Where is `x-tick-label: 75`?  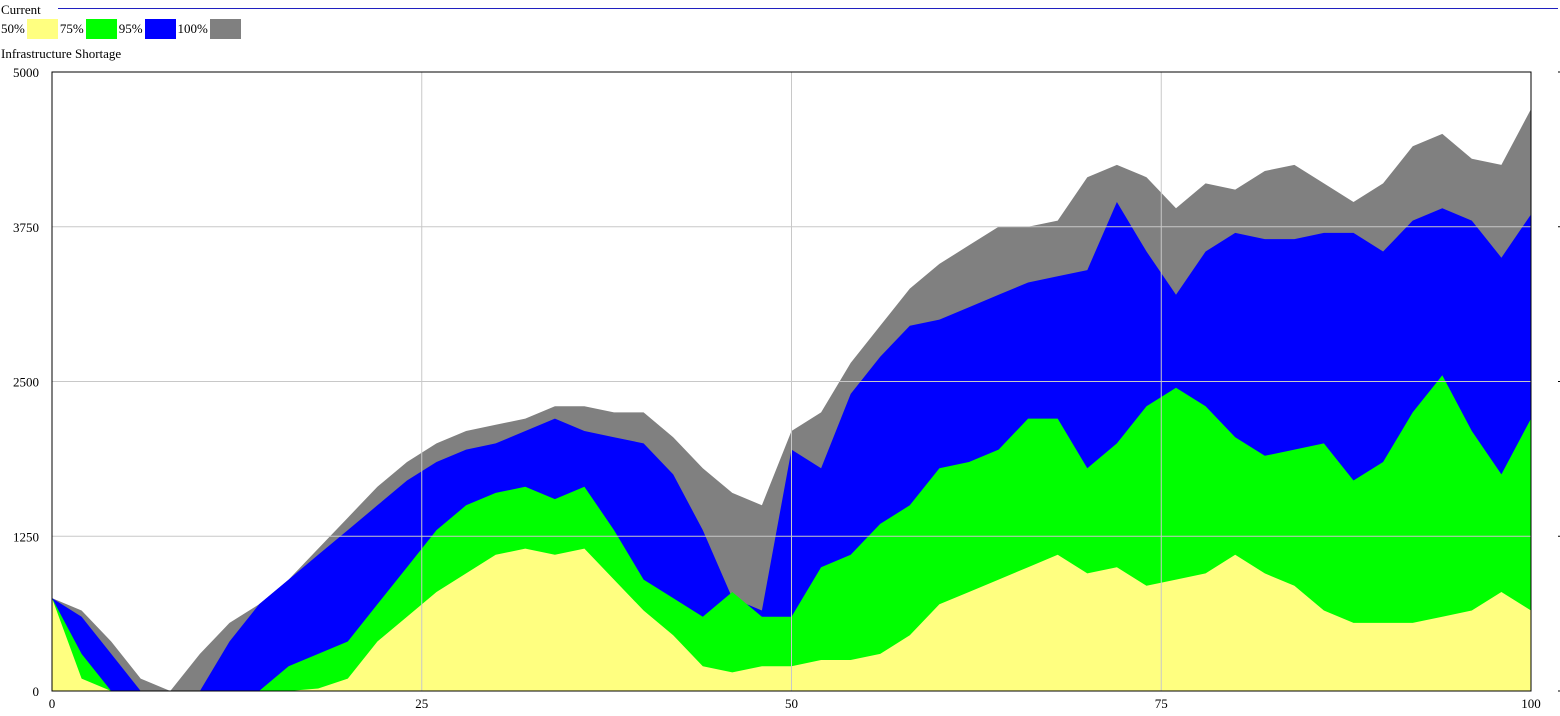
x-tick-label: 75 is located at coordinates (1161, 703).